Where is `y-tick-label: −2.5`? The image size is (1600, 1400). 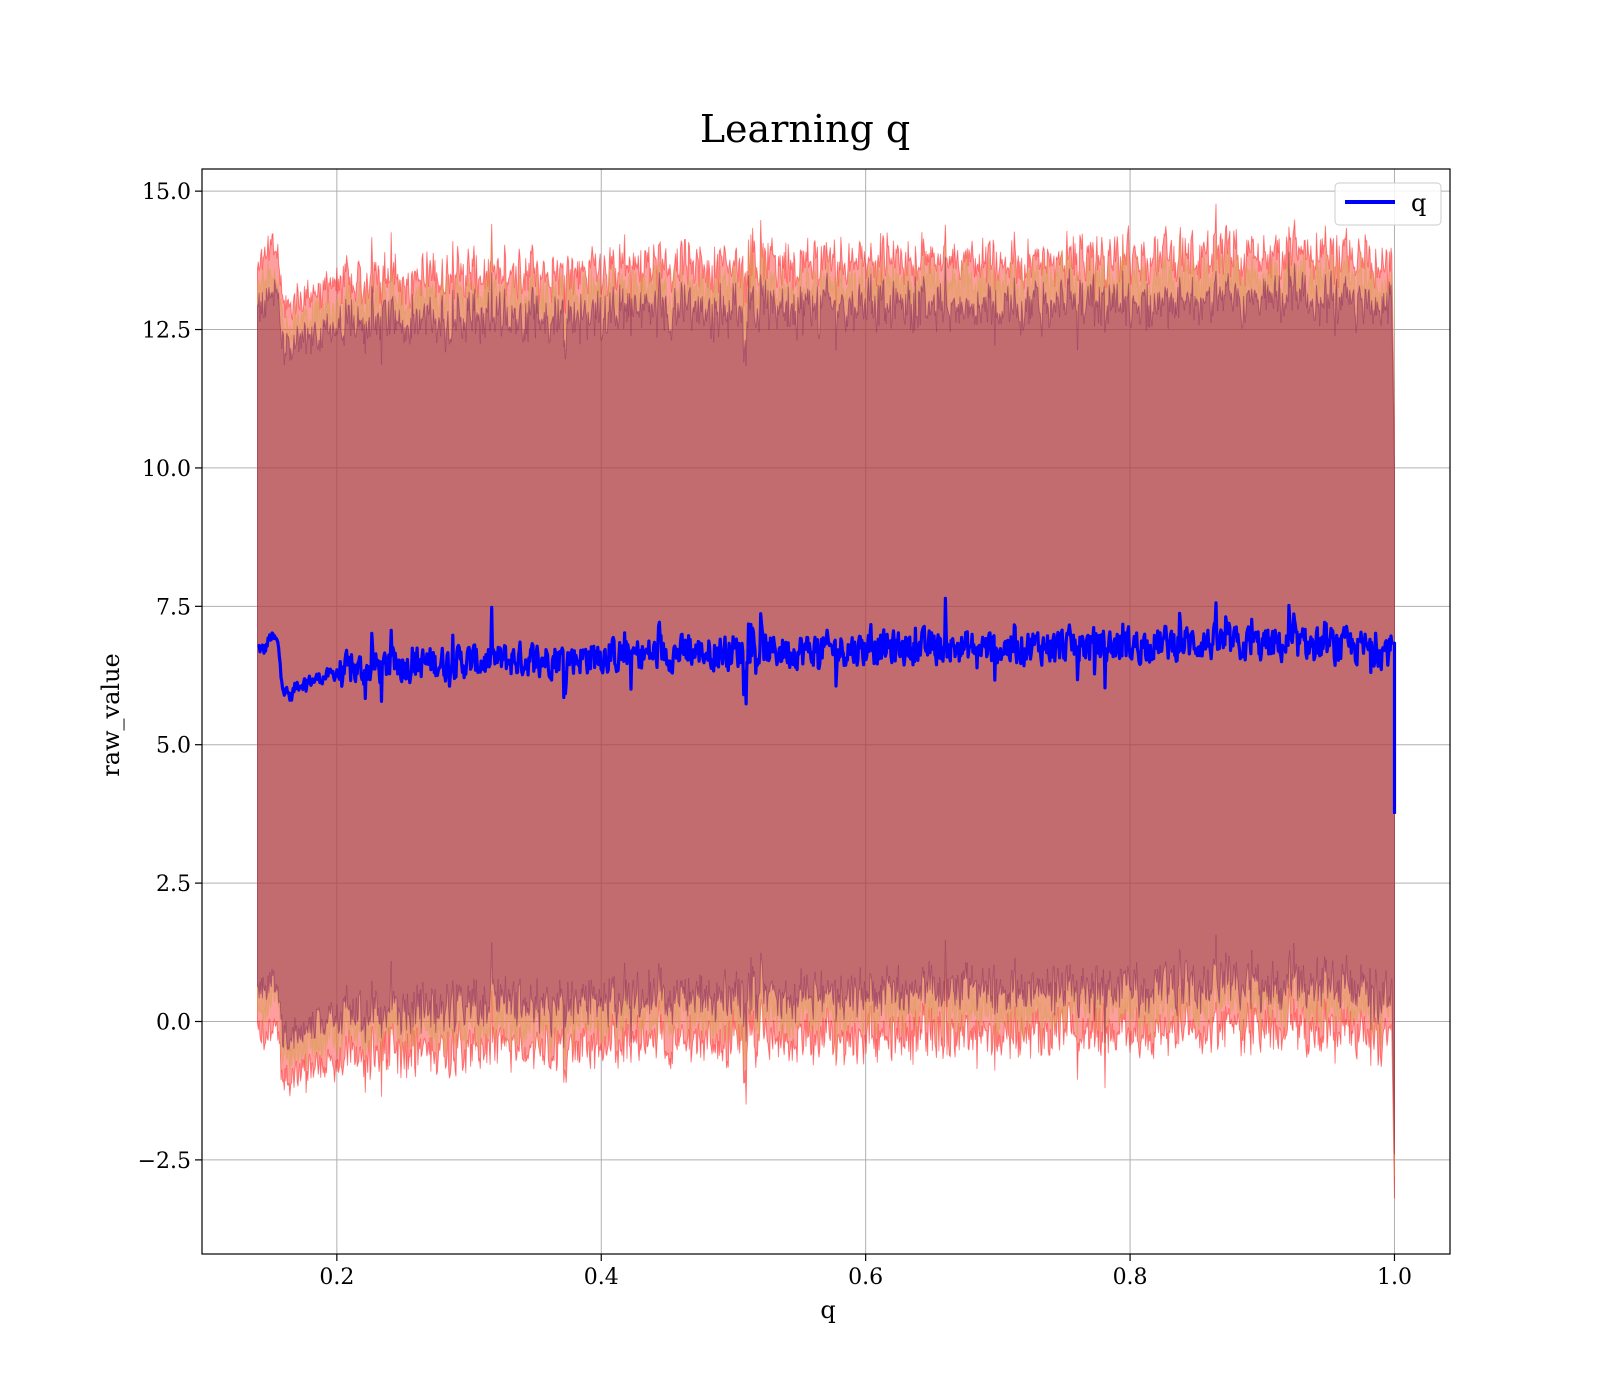 y-tick-label: −2.5 is located at coordinates (164, 1161).